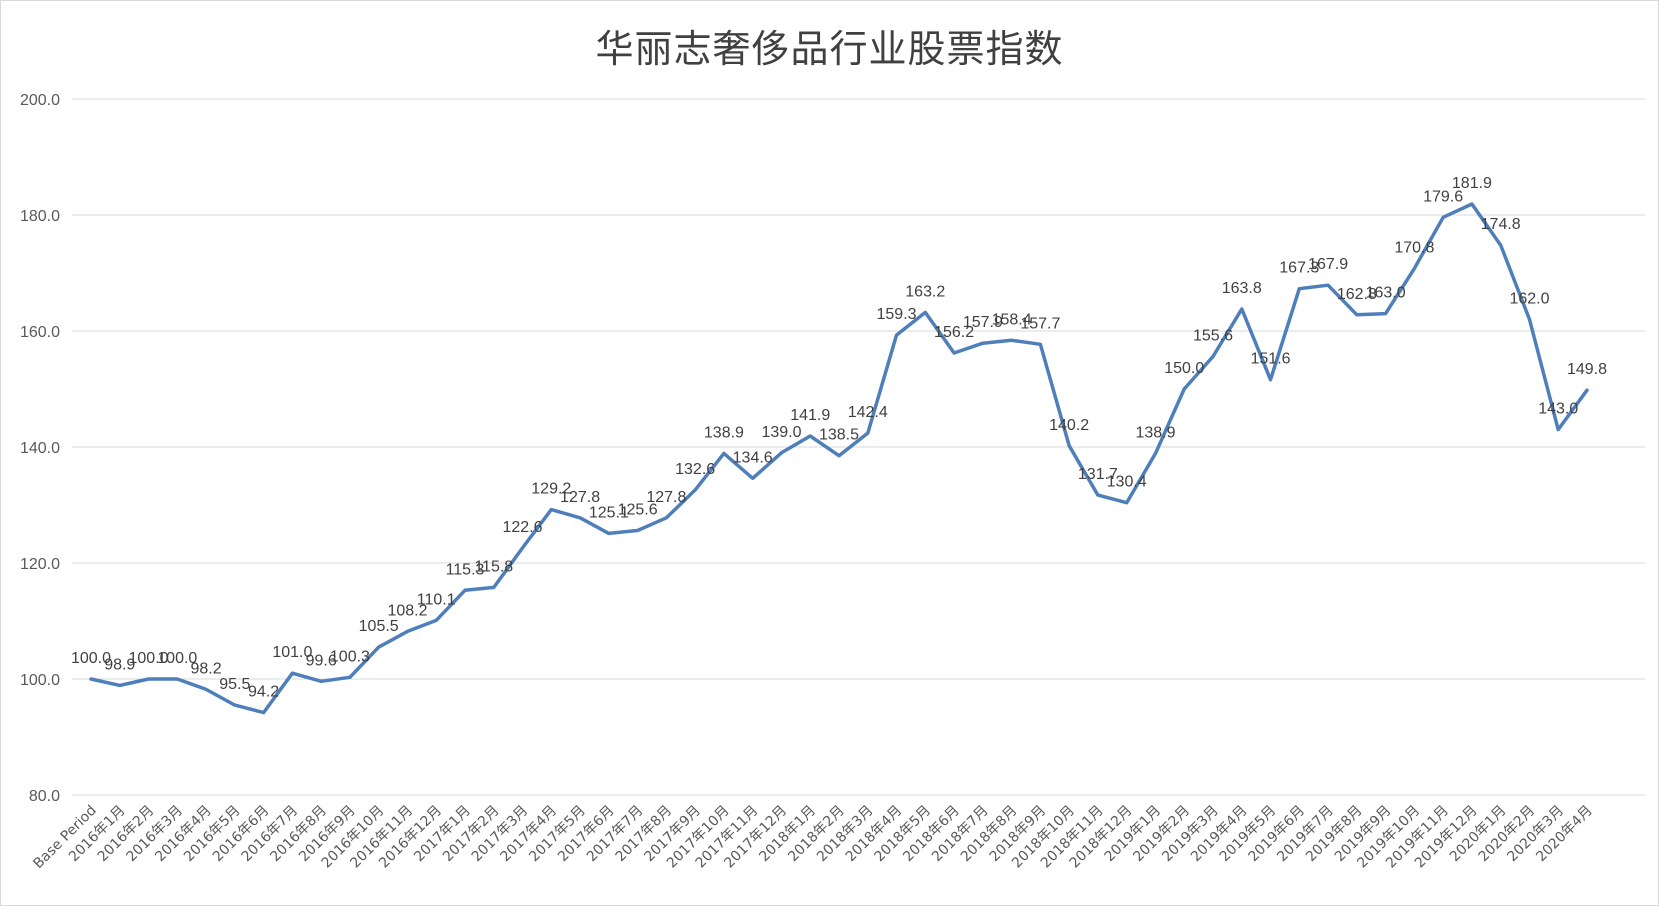  What do you see at coordinates (868, 412) in the screenshot?
I see `data-label: 142.4` at bounding box center [868, 412].